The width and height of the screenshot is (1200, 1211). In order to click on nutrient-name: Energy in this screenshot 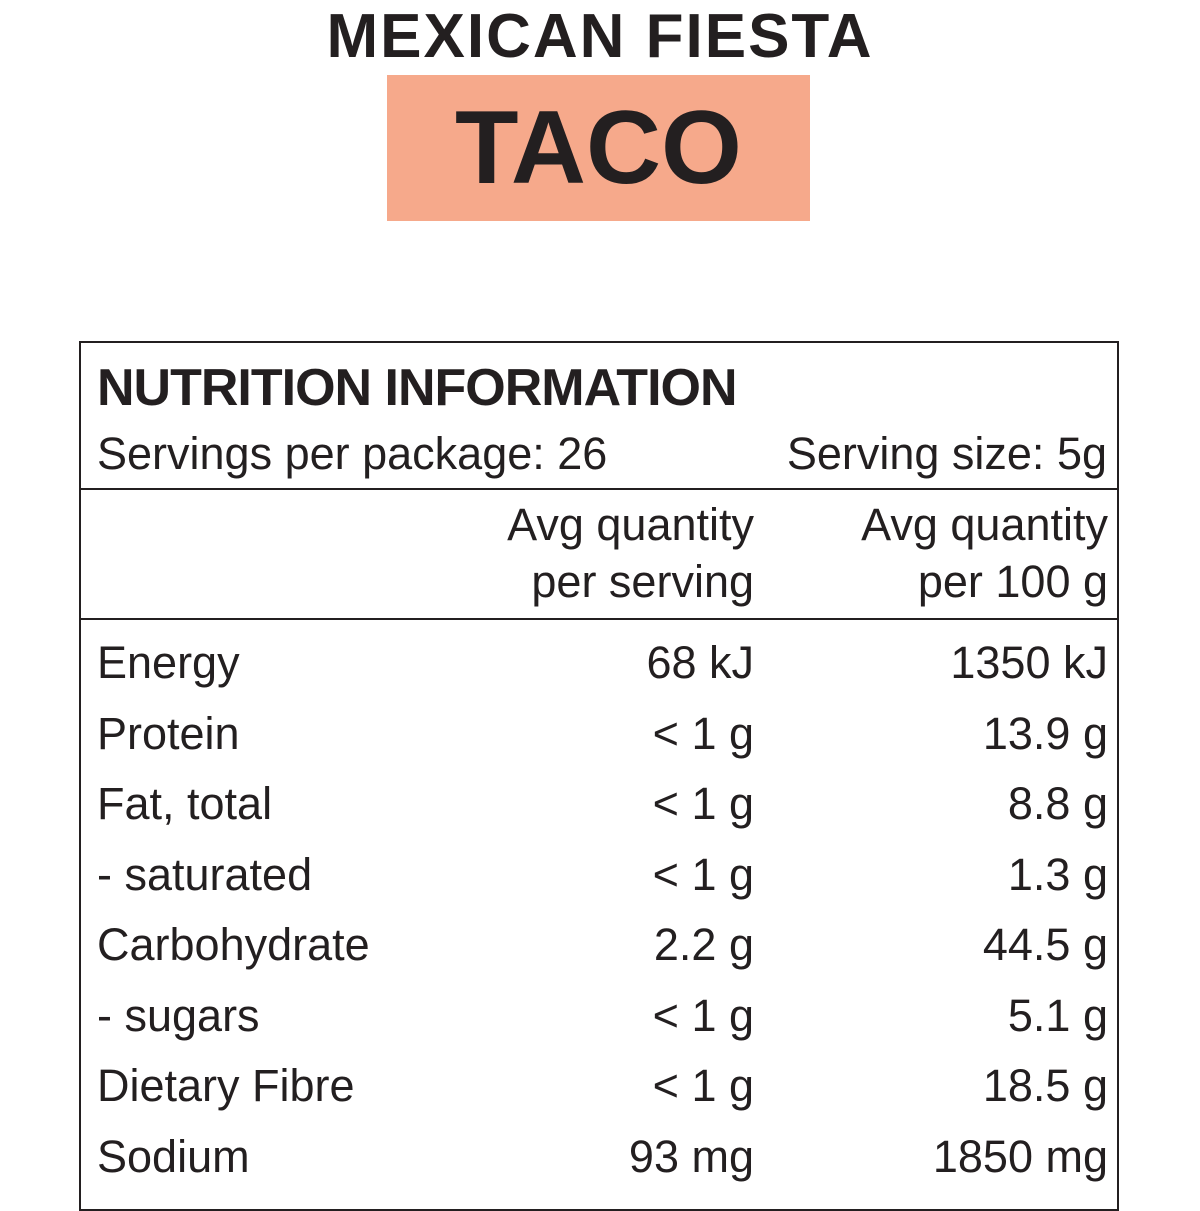, I will do `click(168, 662)`.